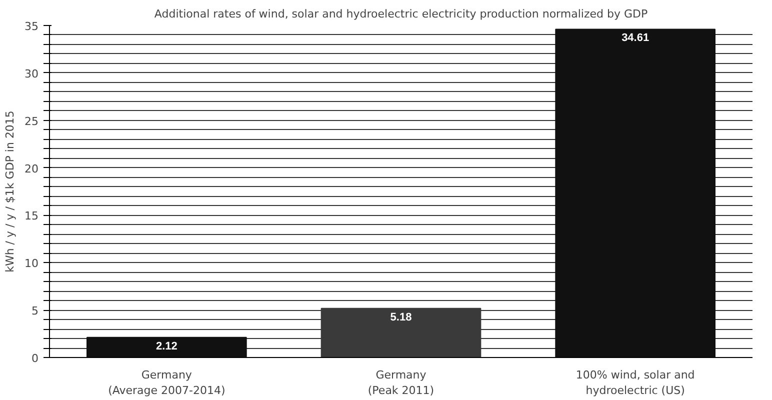  I want to click on x-tick-label: Germany (Average 2007-2014), so click(167, 383).